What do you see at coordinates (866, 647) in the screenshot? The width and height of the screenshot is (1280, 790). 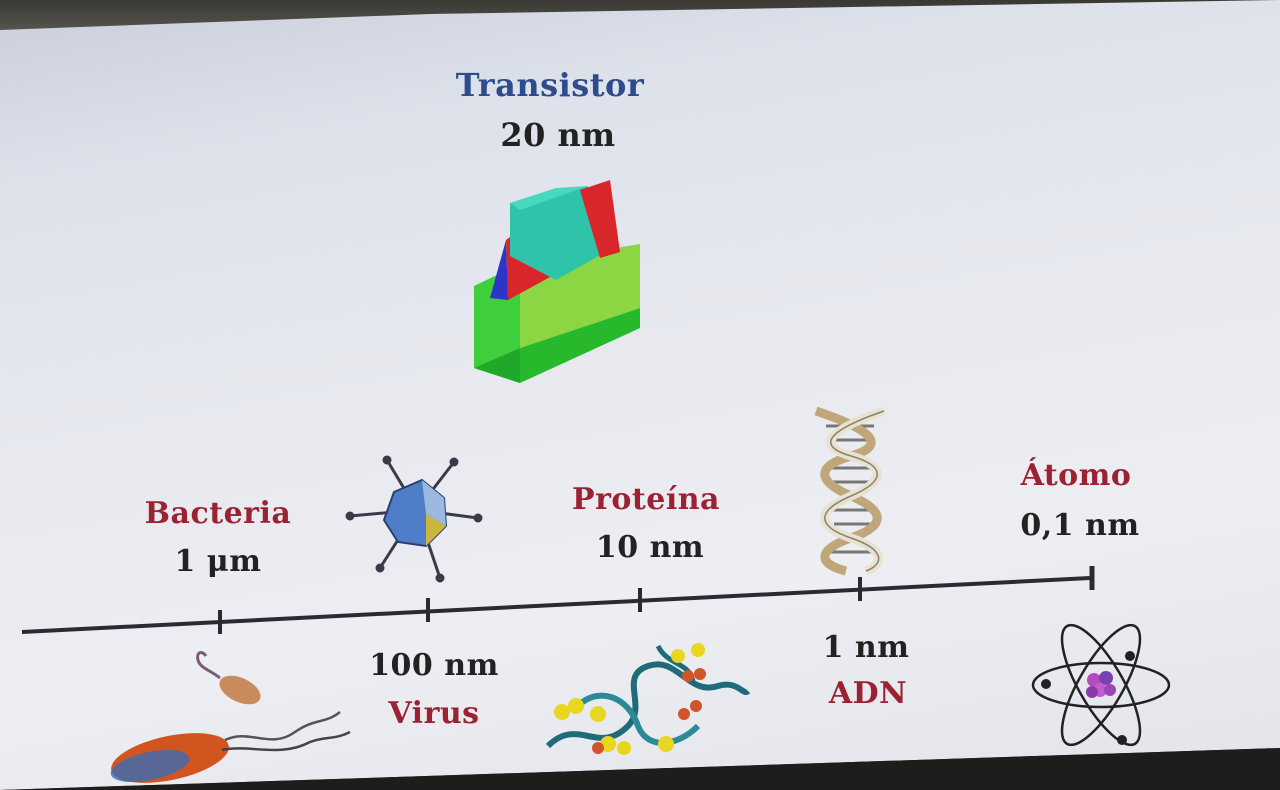 I see `dna-size: 1 nm` at bounding box center [866, 647].